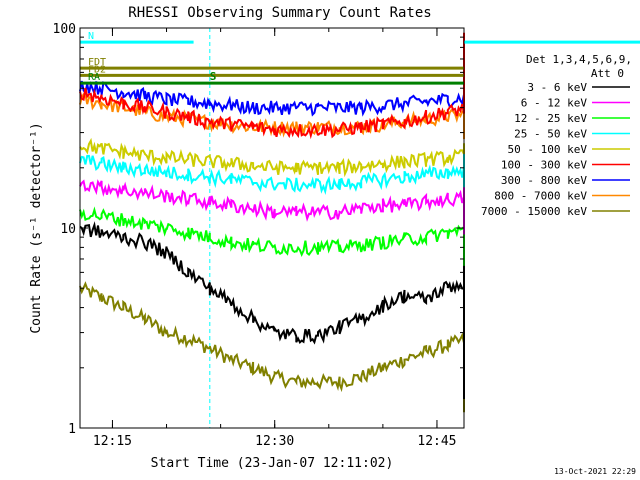  Describe the element at coordinates (550, 134) in the screenshot. I see `legend-label: 25 - 50 keV` at that location.